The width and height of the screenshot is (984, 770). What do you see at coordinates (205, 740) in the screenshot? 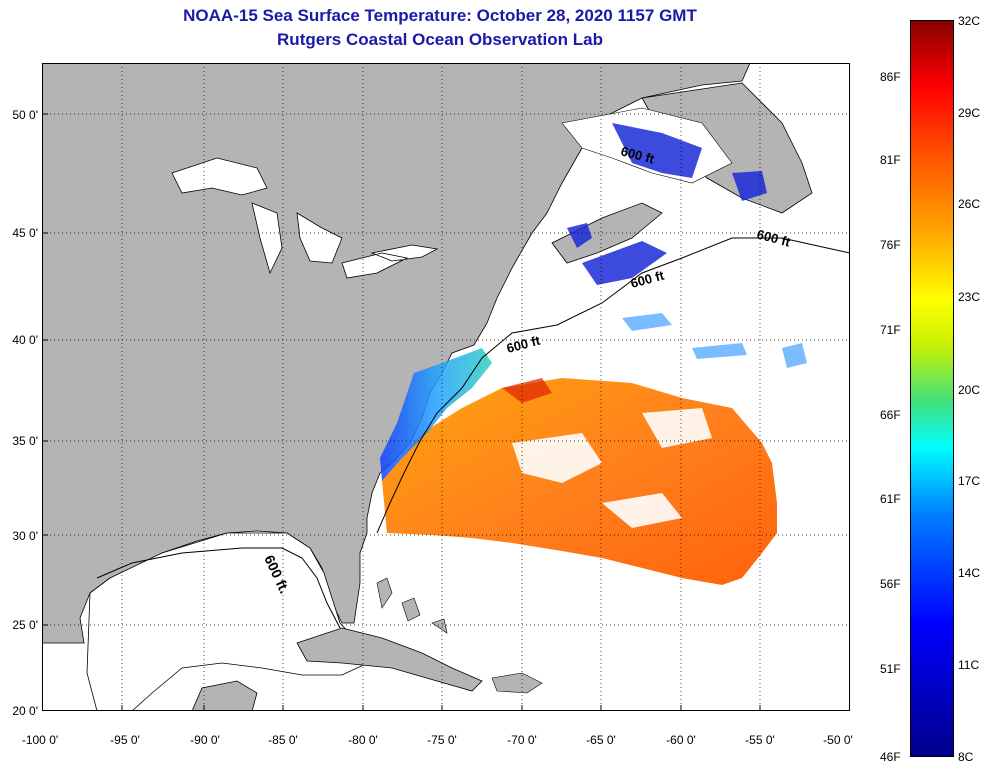
I see `longitude-label-90: -90 0'` at bounding box center [205, 740].